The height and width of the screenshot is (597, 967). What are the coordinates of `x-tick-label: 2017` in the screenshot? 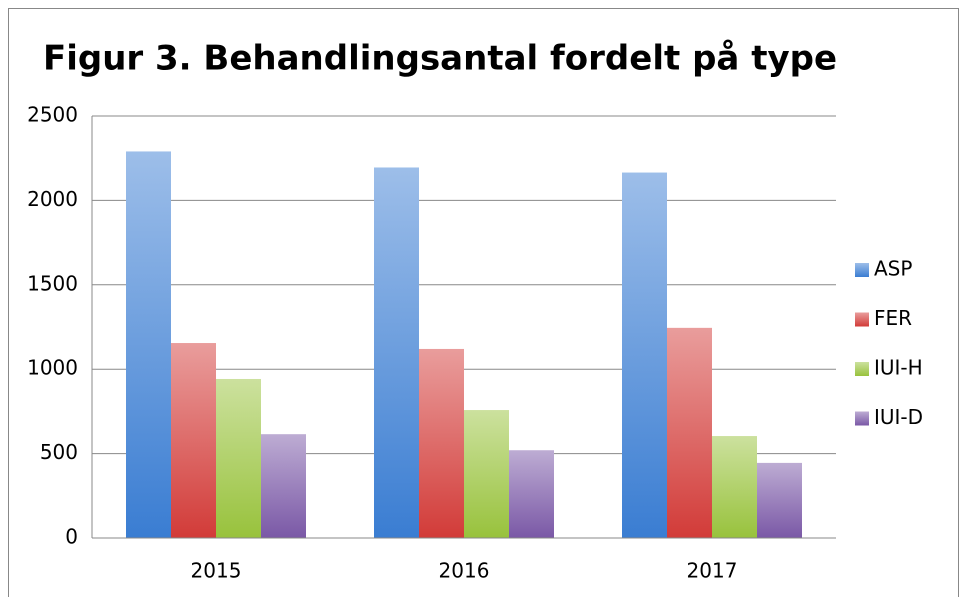 It's located at (712, 571).